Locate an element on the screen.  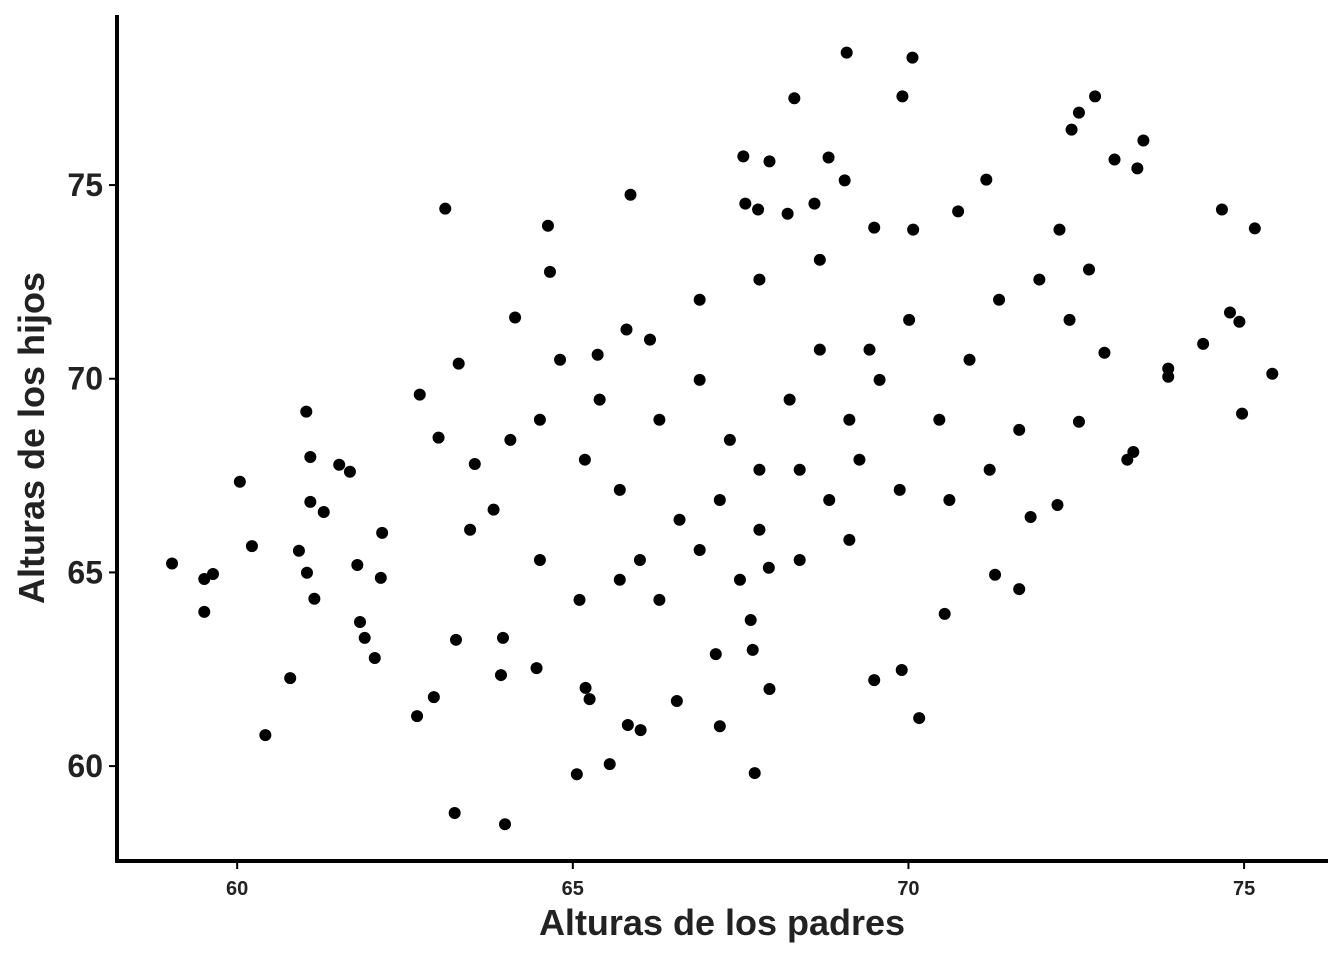
y-tick-label: 65 is located at coordinates (85, 572).